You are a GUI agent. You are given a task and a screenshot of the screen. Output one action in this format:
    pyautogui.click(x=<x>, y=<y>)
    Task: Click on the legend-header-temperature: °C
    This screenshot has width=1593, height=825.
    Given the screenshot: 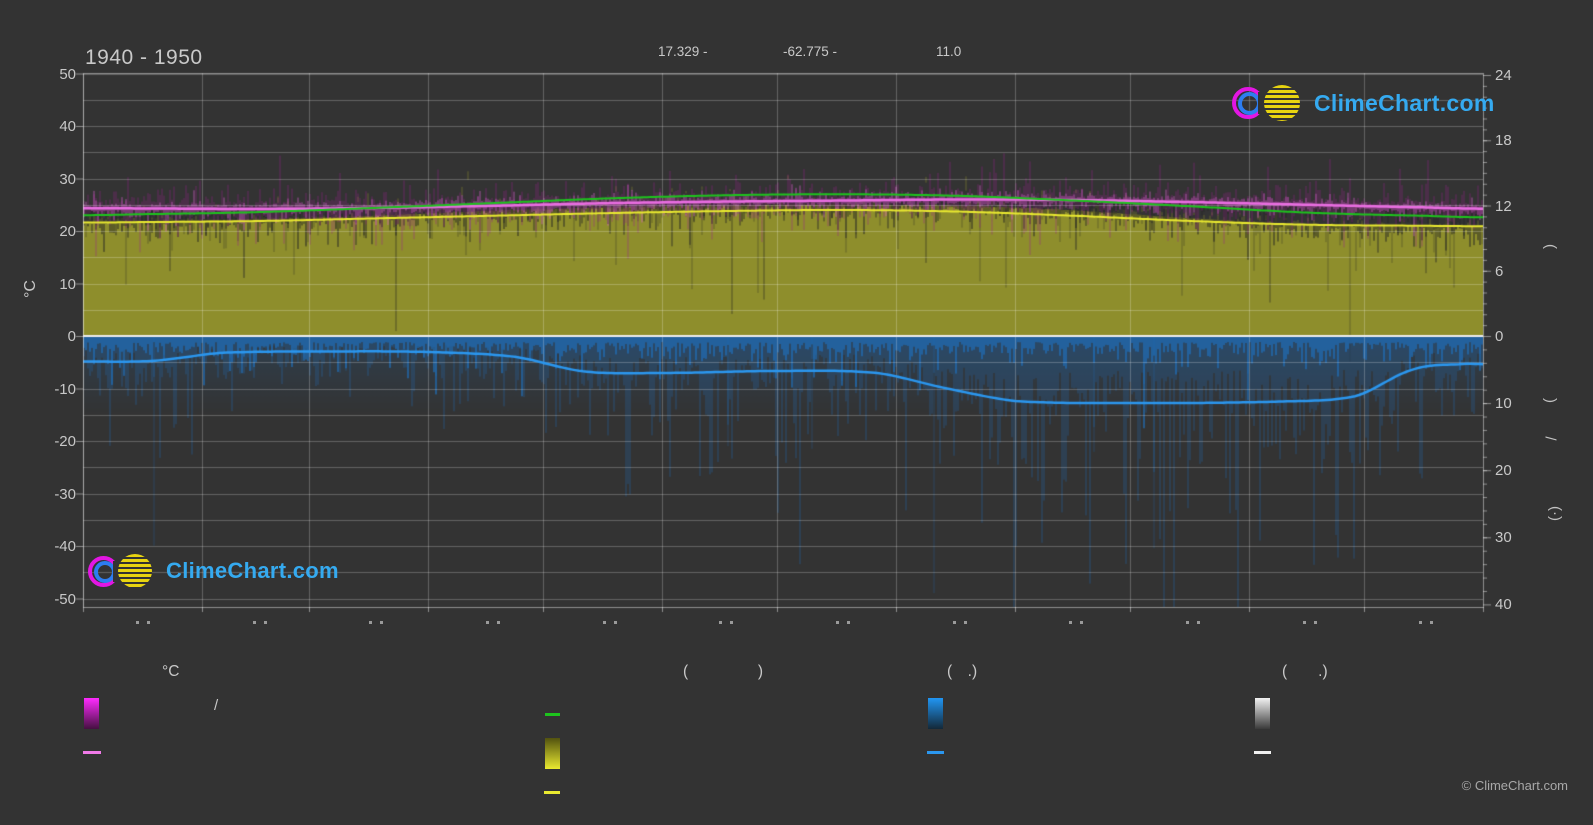 What is the action you would take?
    pyautogui.click(x=171, y=671)
    